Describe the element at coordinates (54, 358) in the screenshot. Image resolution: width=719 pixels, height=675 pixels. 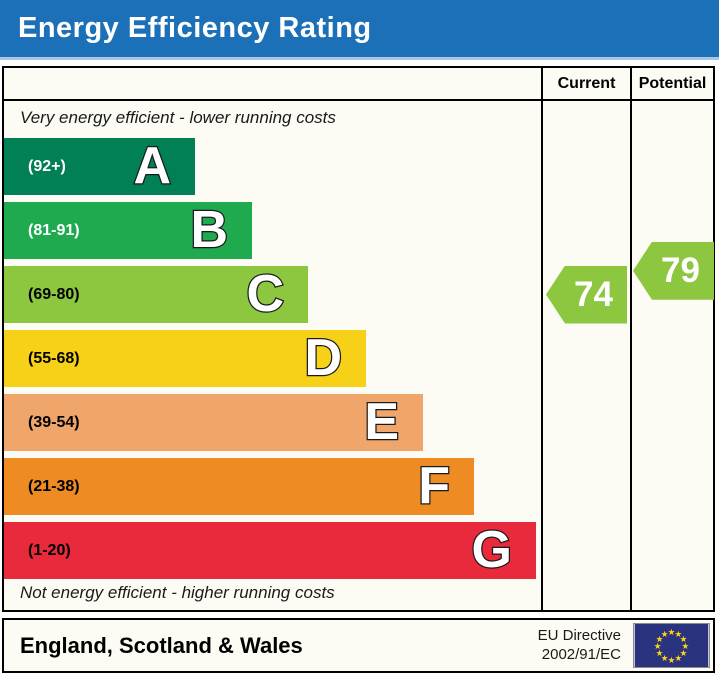
I see `band-range-label: (55-68)` at that location.